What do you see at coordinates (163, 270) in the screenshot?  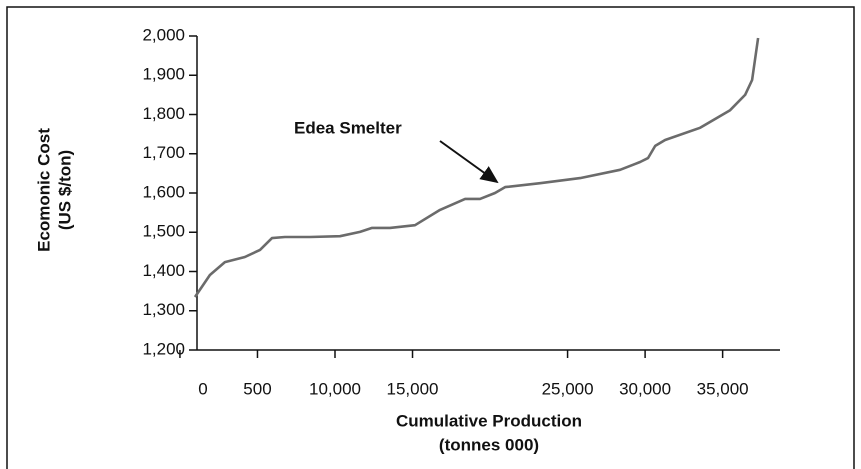 I see `y-tick-label: 1,400` at bounding box center [163, 270].